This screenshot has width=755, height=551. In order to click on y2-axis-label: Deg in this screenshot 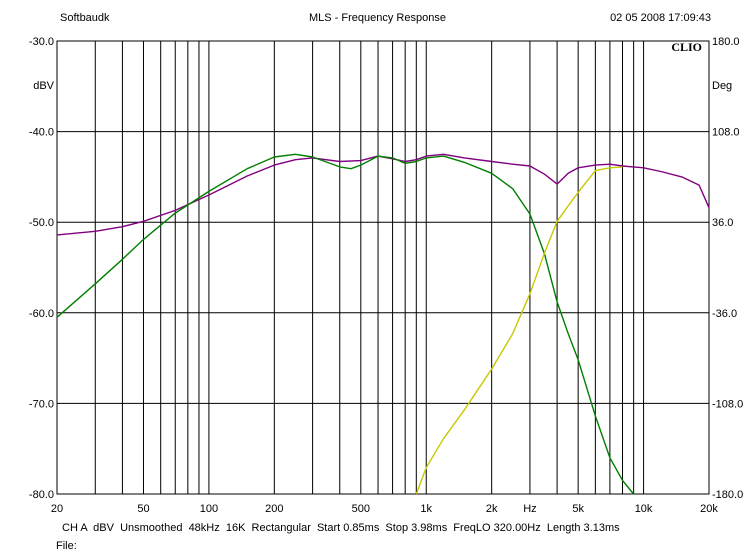, I will do `click(722, 86)`.